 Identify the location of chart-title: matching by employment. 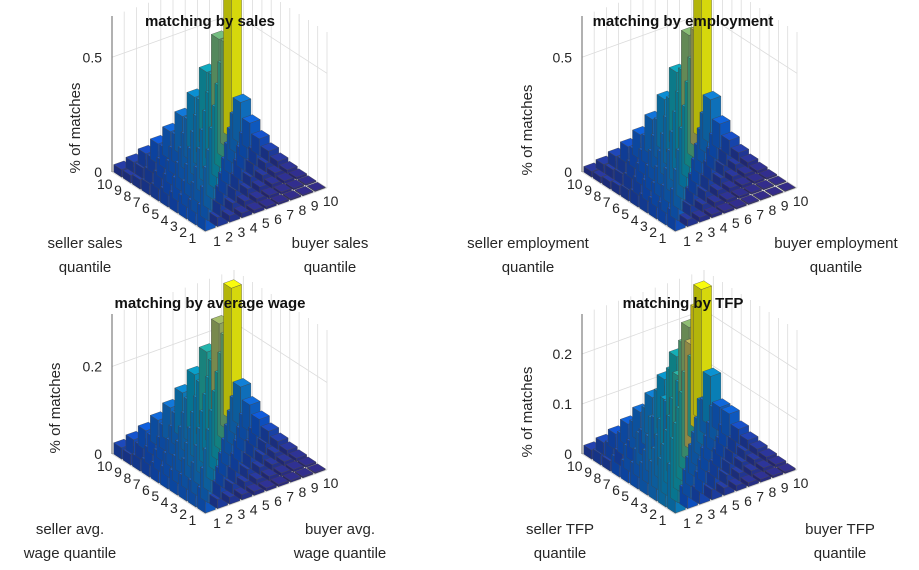
(683, 21).